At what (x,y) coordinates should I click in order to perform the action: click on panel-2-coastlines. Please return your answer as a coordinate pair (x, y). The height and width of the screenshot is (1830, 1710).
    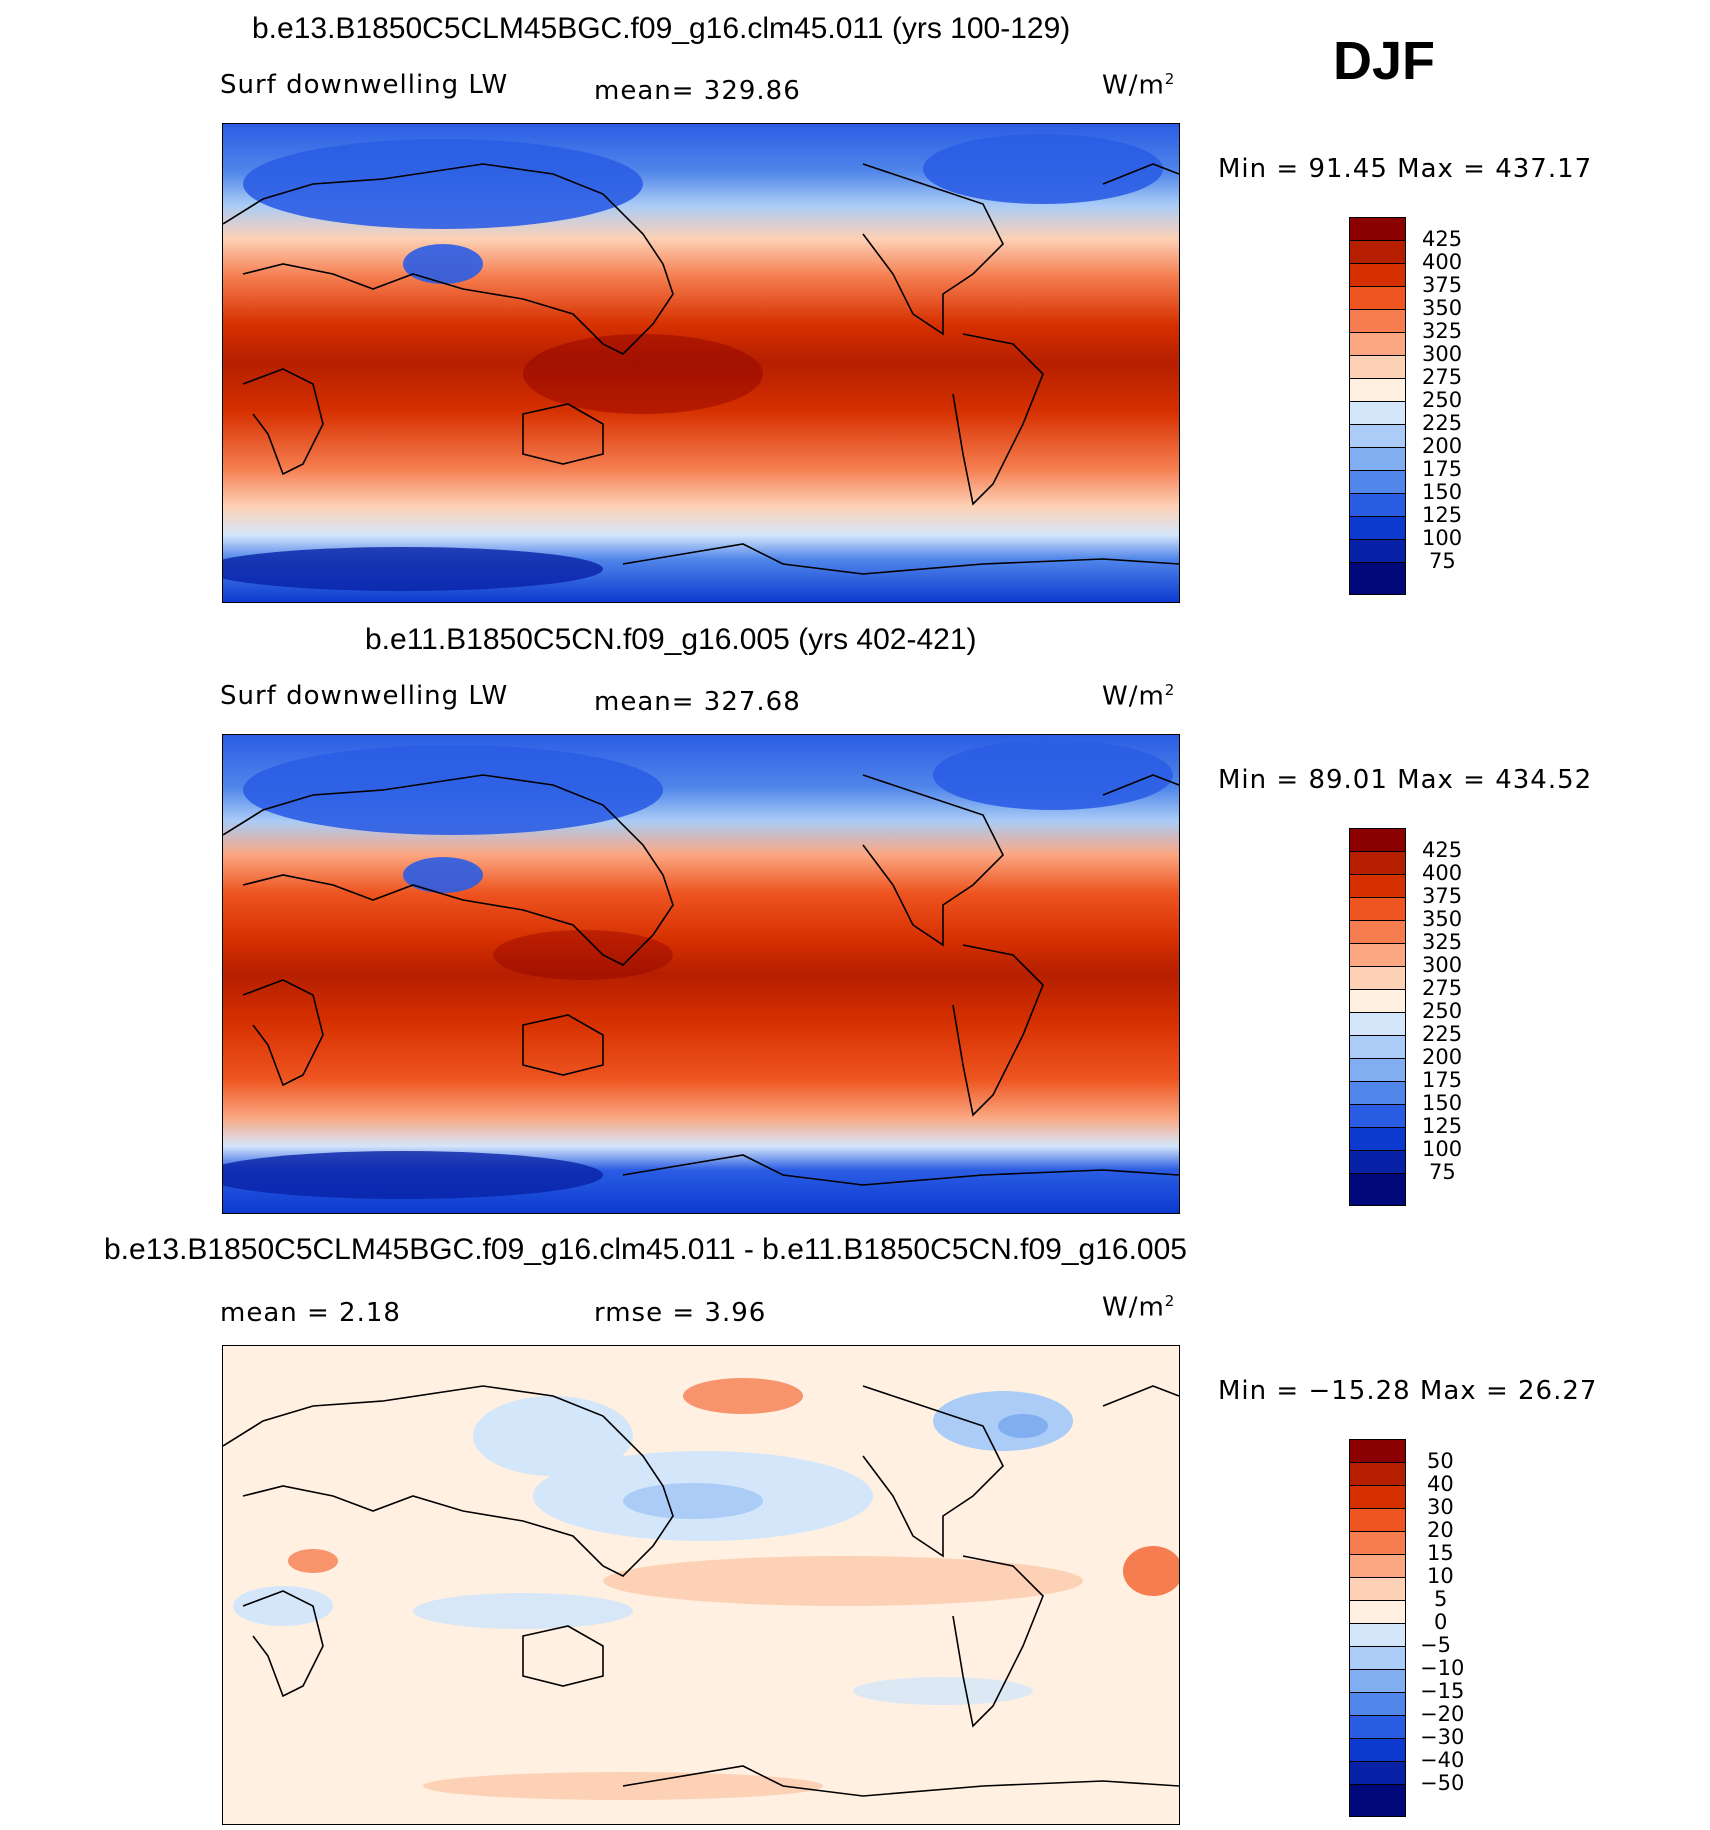
    Looking at the image, I should click on (701, 980).